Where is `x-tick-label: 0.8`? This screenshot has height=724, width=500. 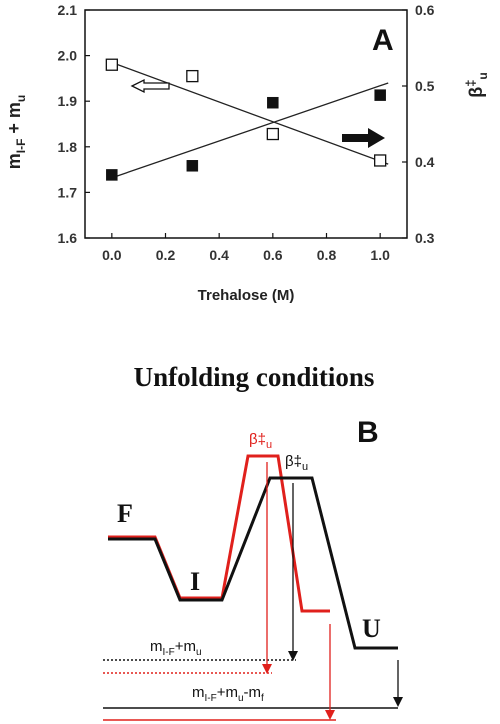 x-tick-label: 0.8 is located at coordinates (327, 255).